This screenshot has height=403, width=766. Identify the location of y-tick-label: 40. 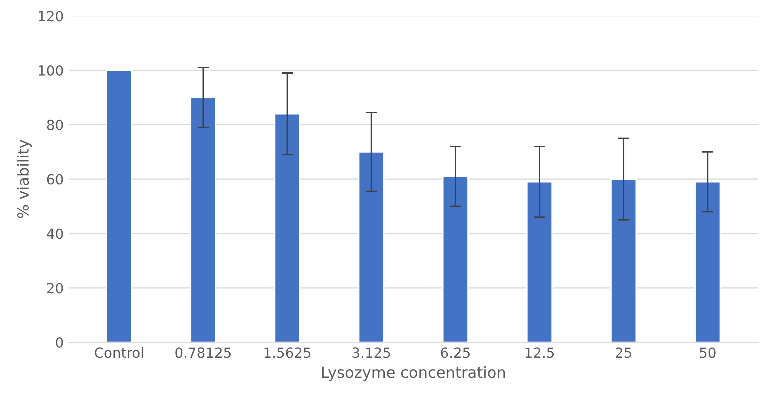
(55, 234).